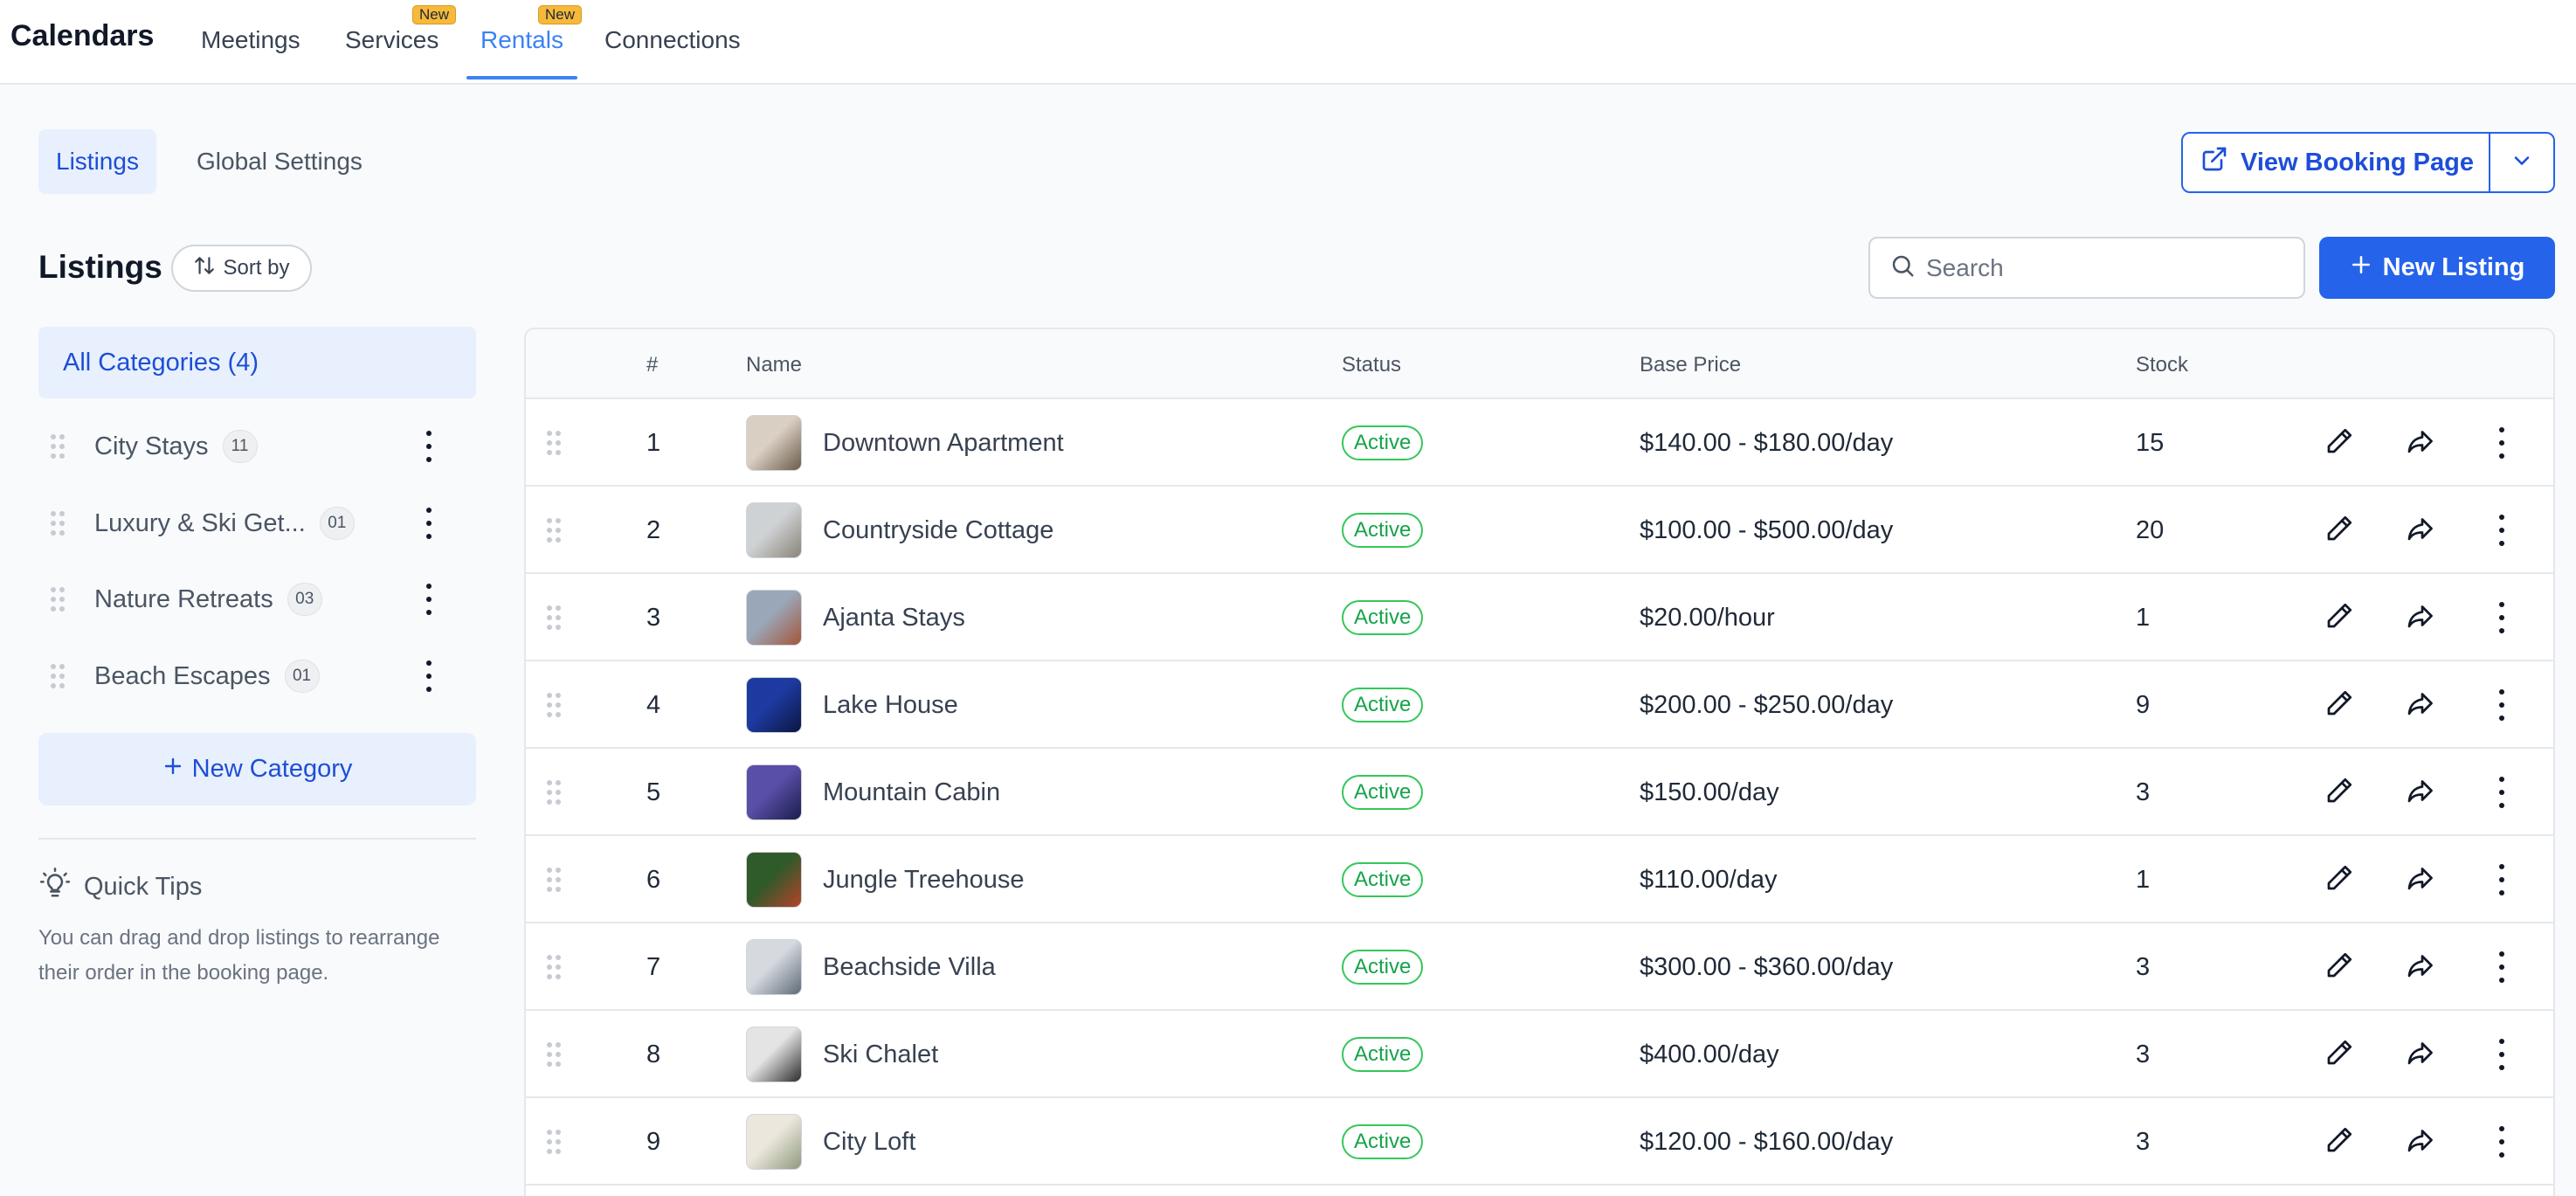 The image size is (2576, 1196). What do you see at coordinates (521, 39) in the screenshot?
I see `tab-rentals: Rentals` at bounding box center [521, 39].